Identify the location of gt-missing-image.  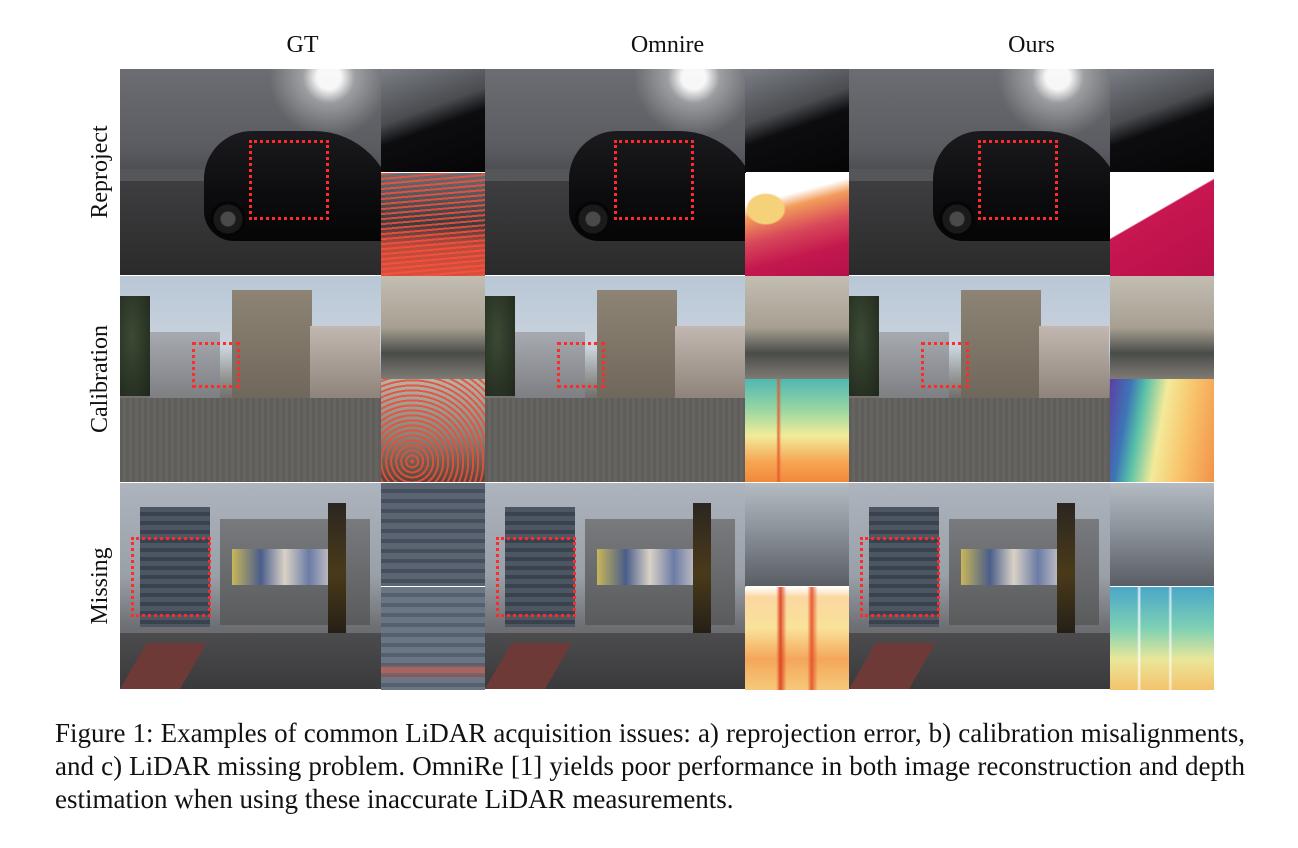
(250, 586).